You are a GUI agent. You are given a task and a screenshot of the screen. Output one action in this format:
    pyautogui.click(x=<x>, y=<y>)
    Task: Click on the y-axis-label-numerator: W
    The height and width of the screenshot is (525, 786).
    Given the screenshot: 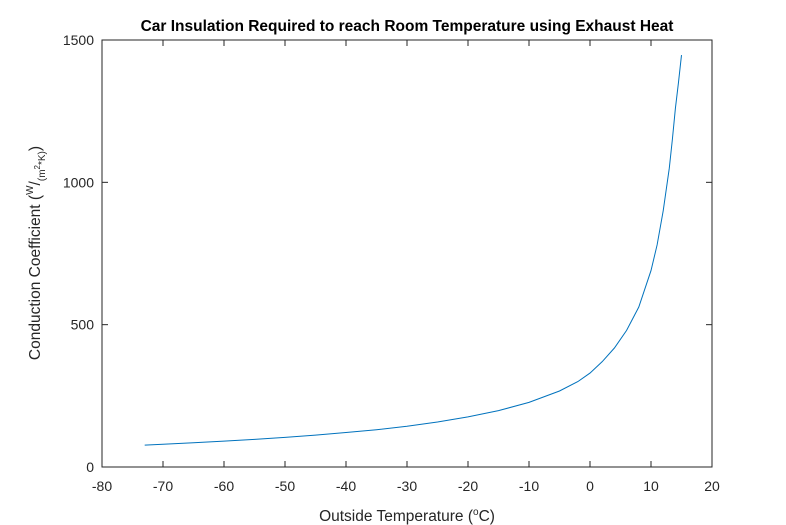 What is the action you would take?
    pyautogui.click(x=30, y=190)
    